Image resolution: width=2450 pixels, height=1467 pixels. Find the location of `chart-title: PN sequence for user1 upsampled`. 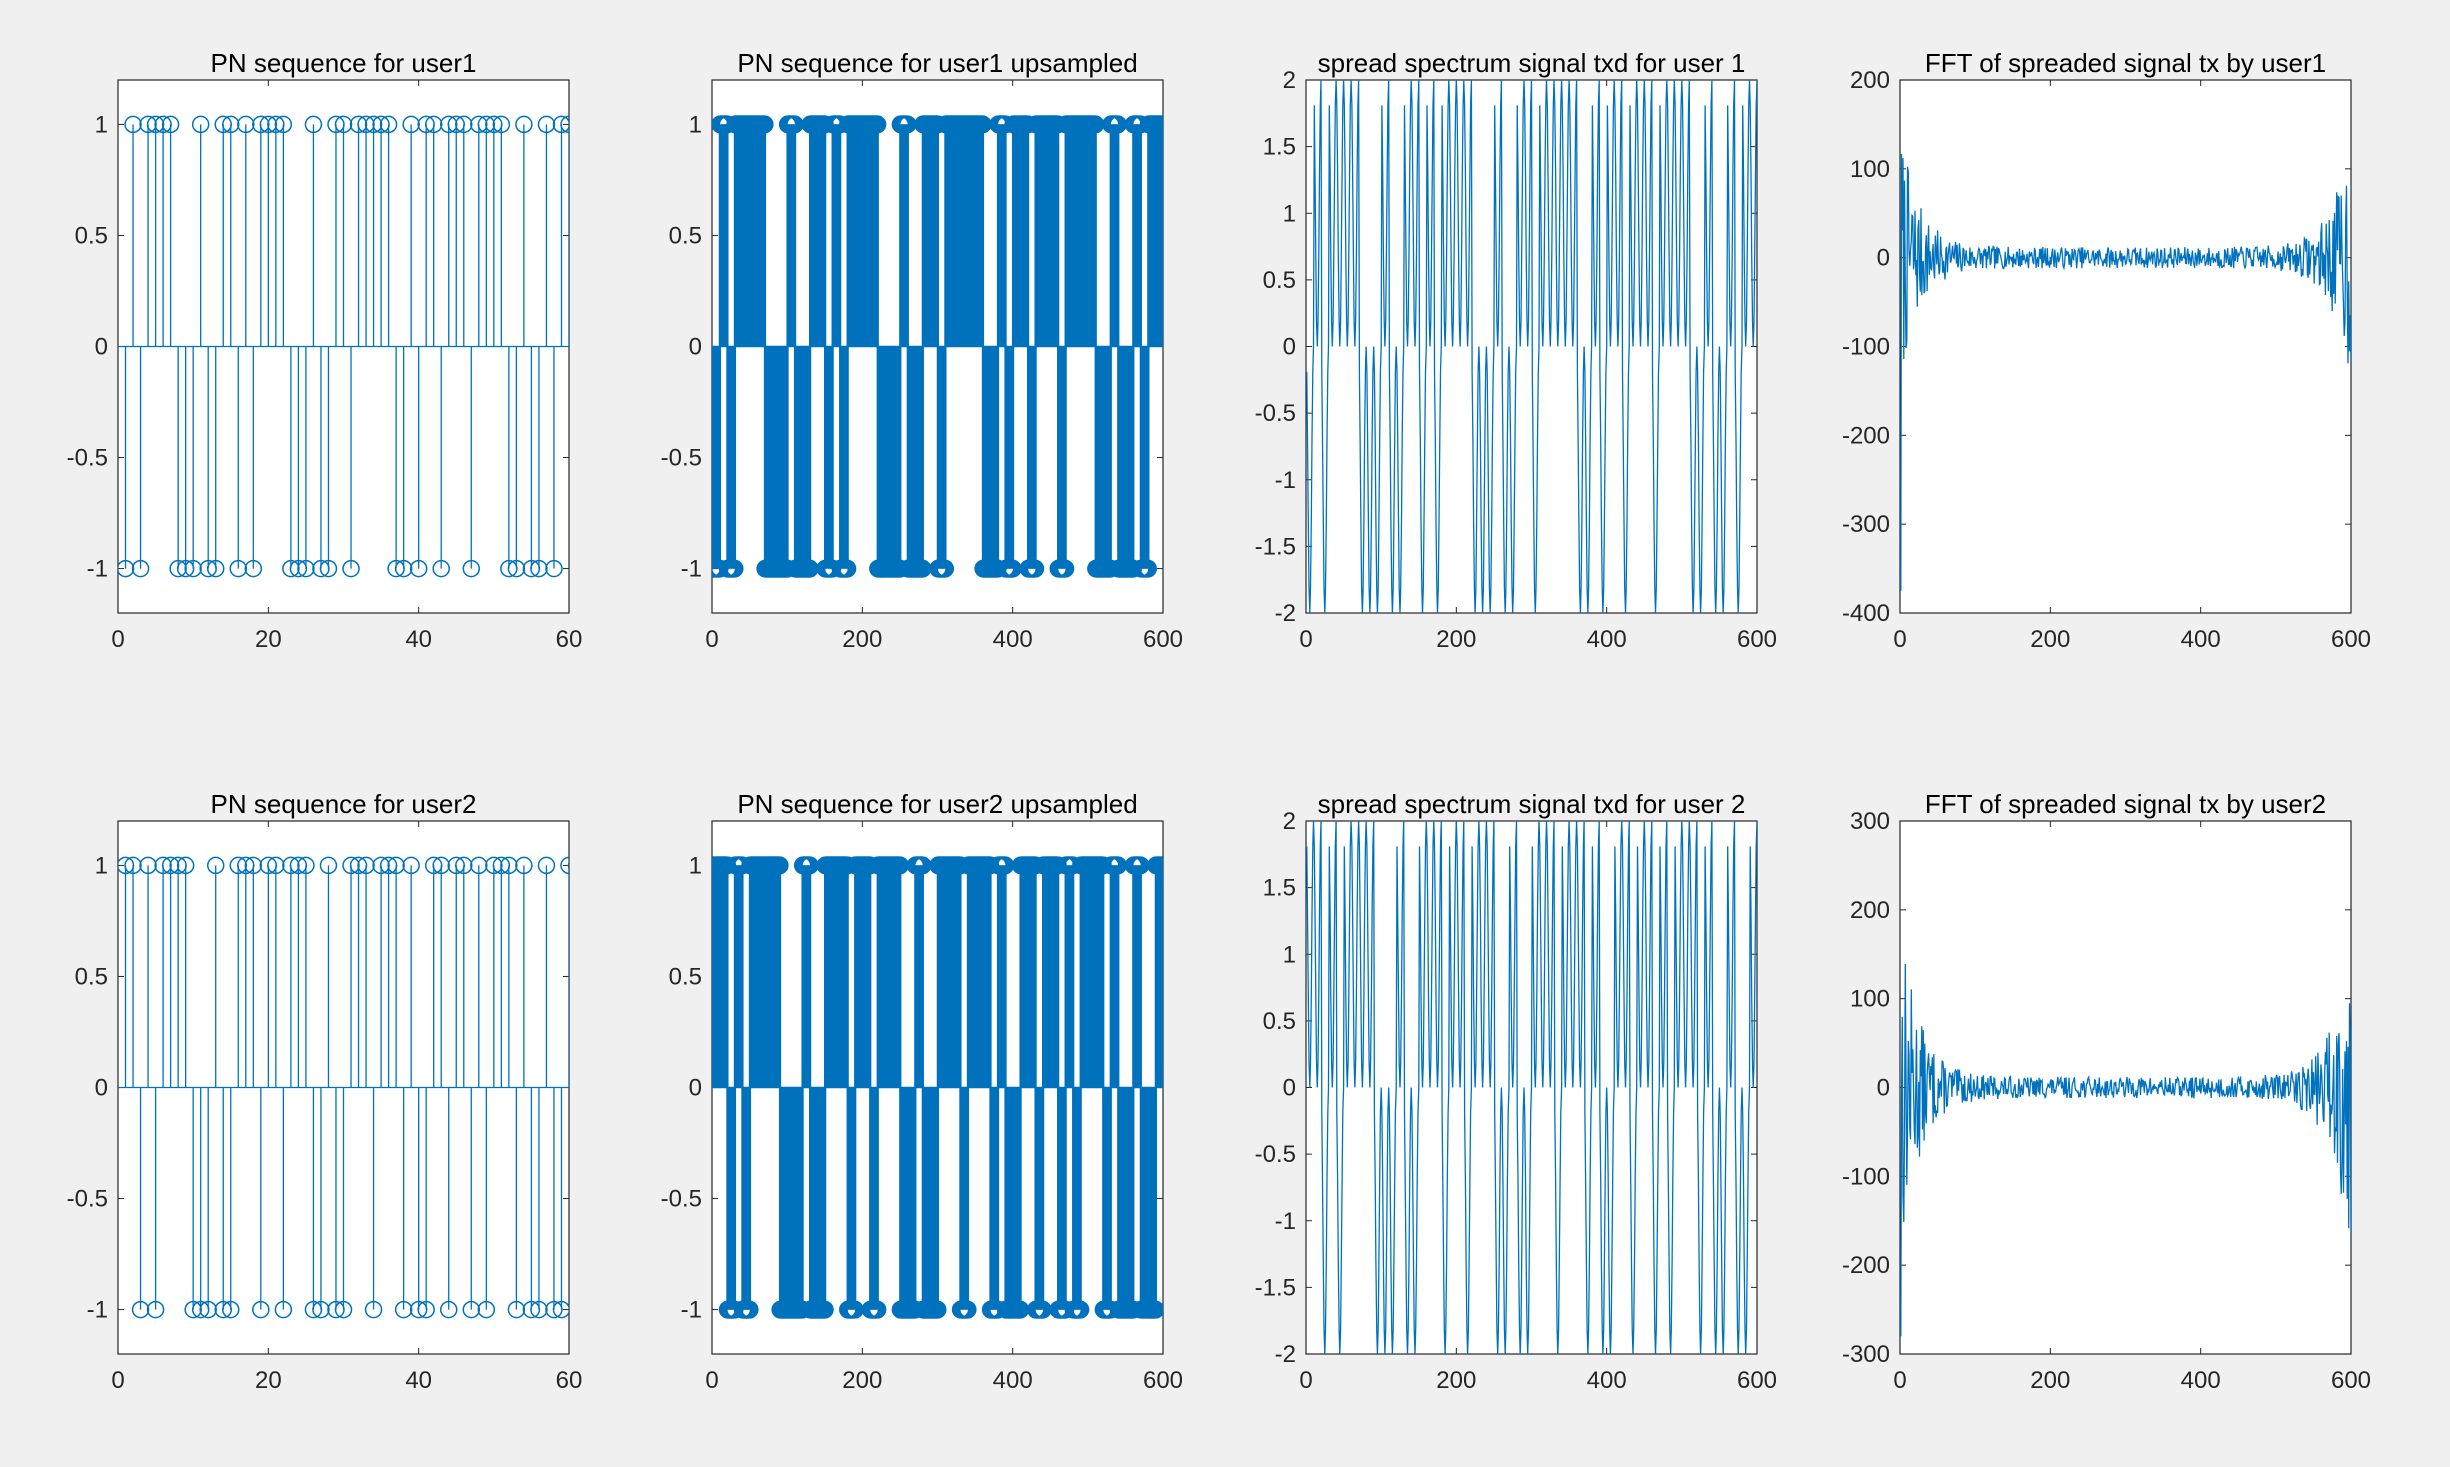

chart-title: PN sequence for user1 upsampled is located at coordinates (937, 63).